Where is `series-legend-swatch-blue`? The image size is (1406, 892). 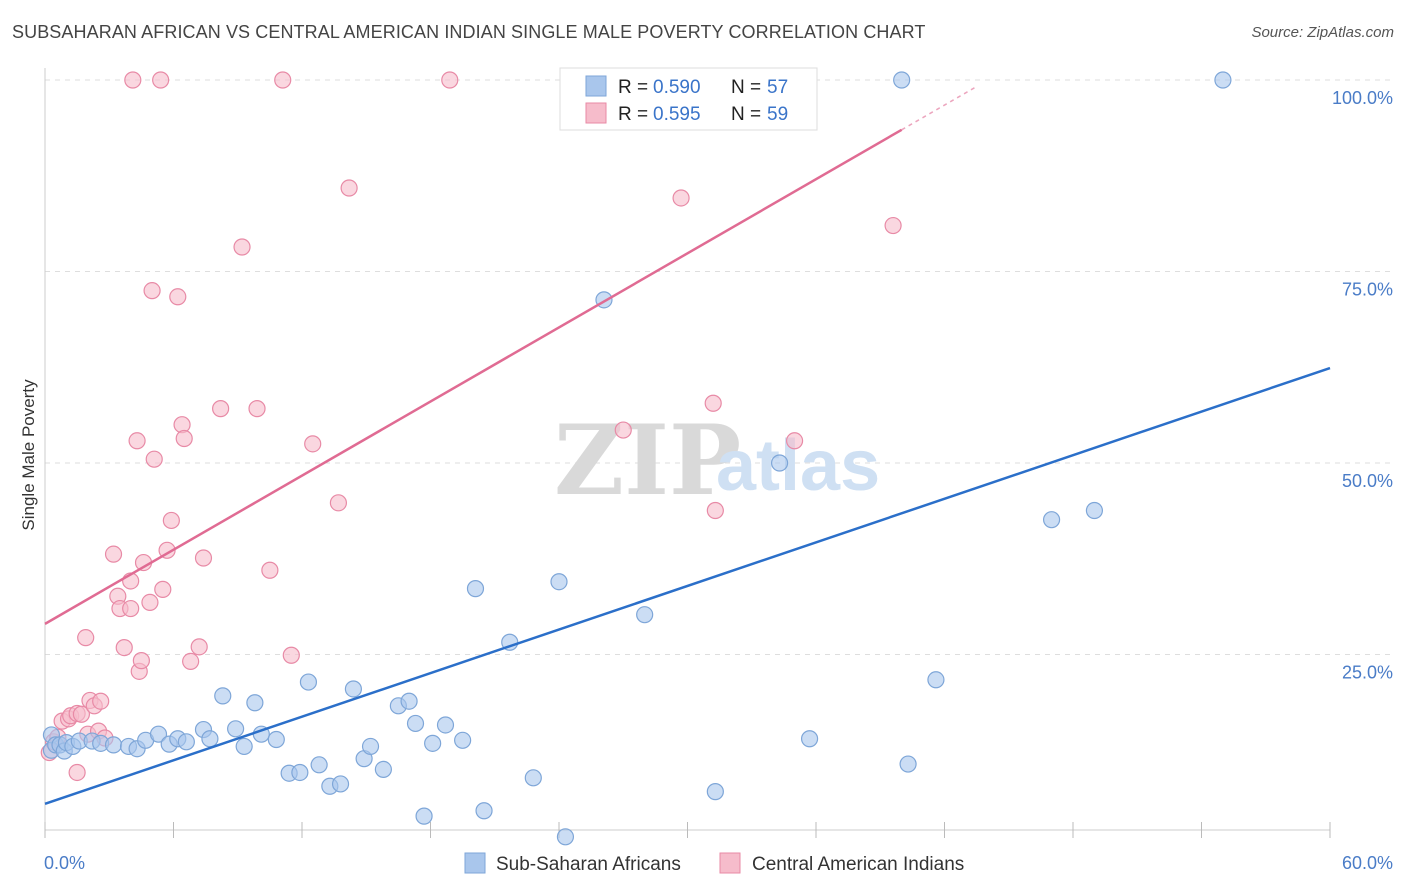
series-legend-swatch-blue is located at coordinates (475, 863).